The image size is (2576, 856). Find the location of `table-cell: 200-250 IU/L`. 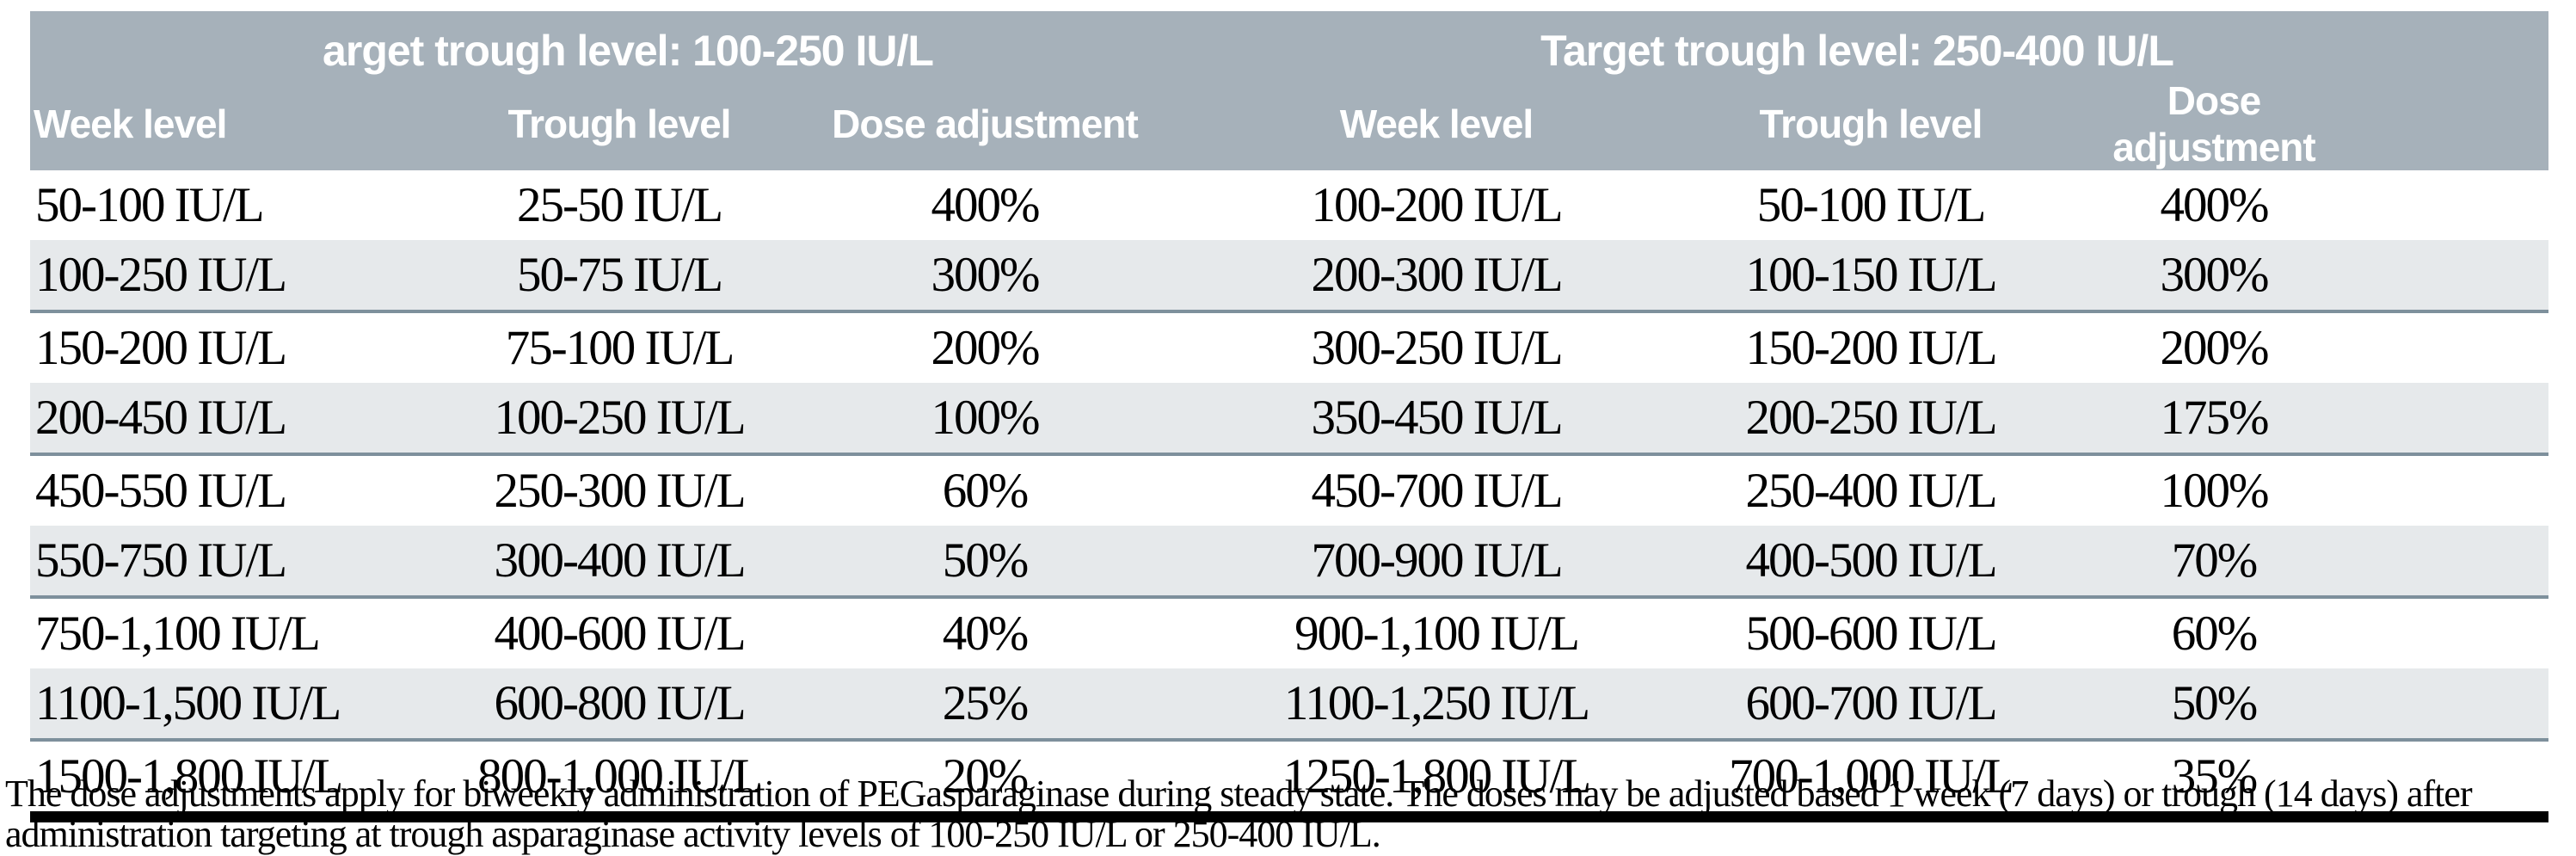

table-cell: 200-250 IU/L is located at coordinates (1871, 418).